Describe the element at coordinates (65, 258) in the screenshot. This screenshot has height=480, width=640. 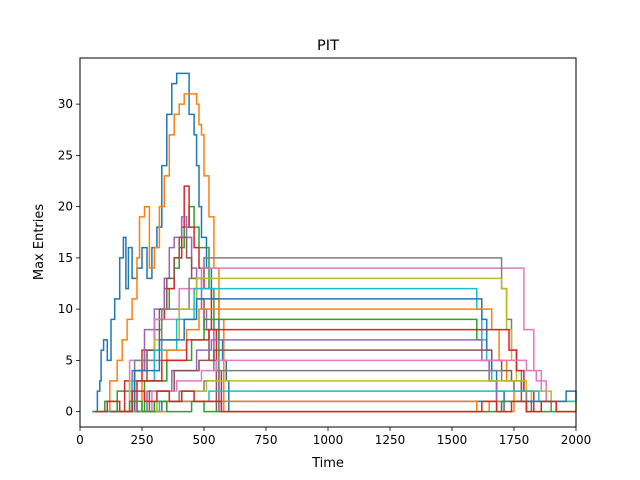
I see `y-tick-label: 15` at that location.